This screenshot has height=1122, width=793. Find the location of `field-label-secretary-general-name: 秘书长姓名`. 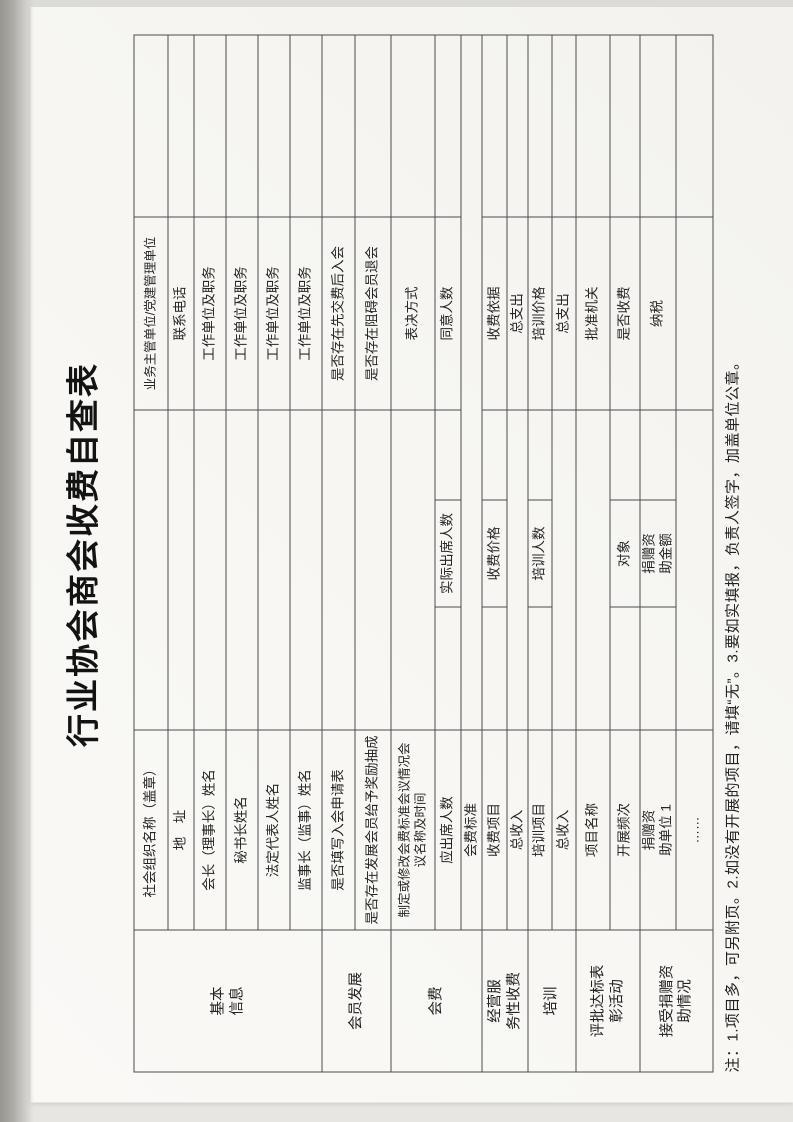

field-label-secretary-general-name: 秘书长姓名 is located at coordinates (242, 829).